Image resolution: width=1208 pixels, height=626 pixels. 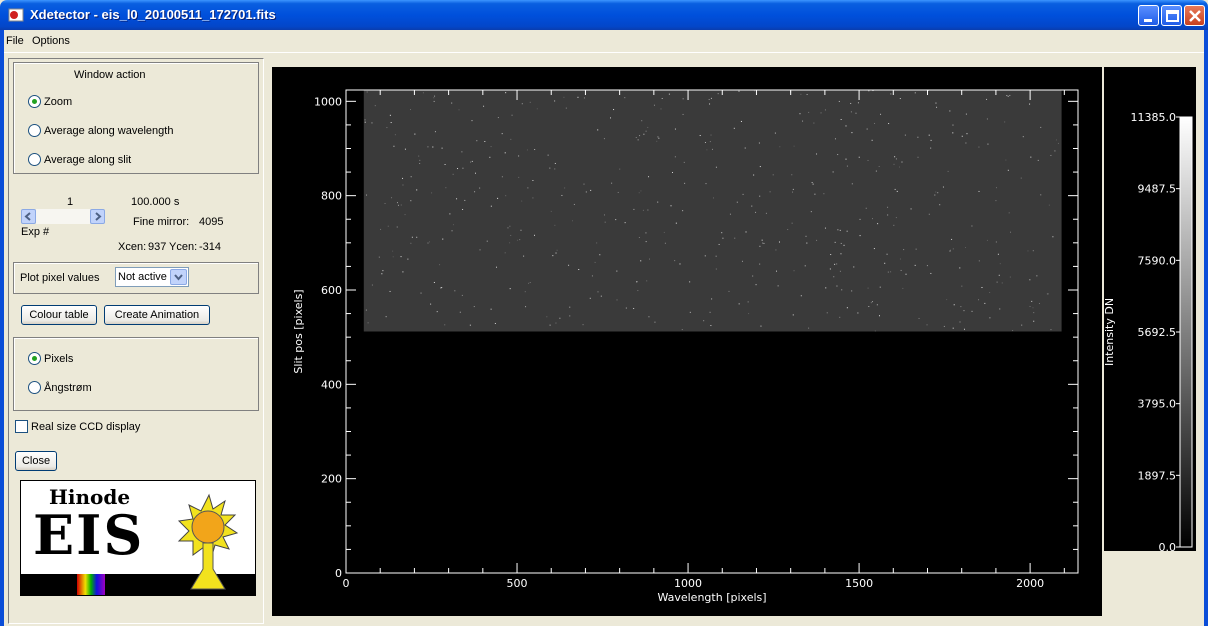 I want to click on radio-average-wavelength: Average along wavelength, so click(x=100, y=130).